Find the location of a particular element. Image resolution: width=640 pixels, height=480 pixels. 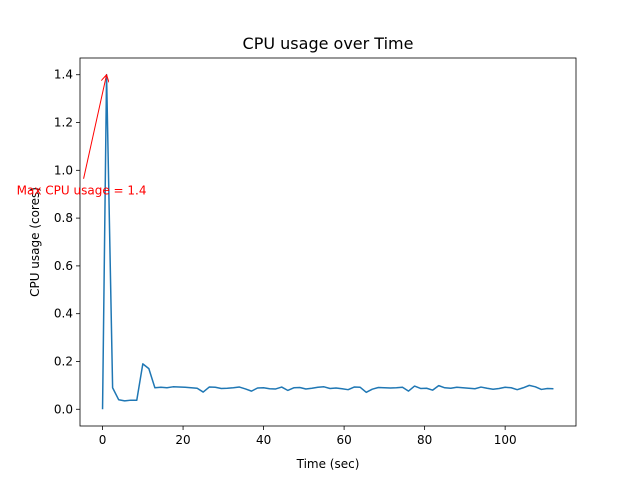

y-tick-label: 0.2 is located at coordinates (63, 361).